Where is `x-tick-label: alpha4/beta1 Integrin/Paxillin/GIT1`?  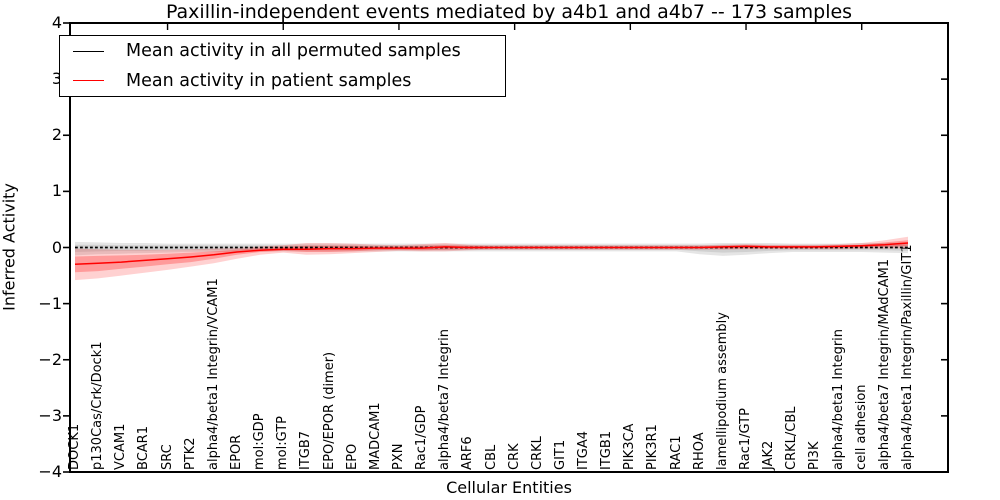
x-tick-label: alpha4/beta1 Integrin/Paxillin/GIT1 is located at coordinates (907, 357).